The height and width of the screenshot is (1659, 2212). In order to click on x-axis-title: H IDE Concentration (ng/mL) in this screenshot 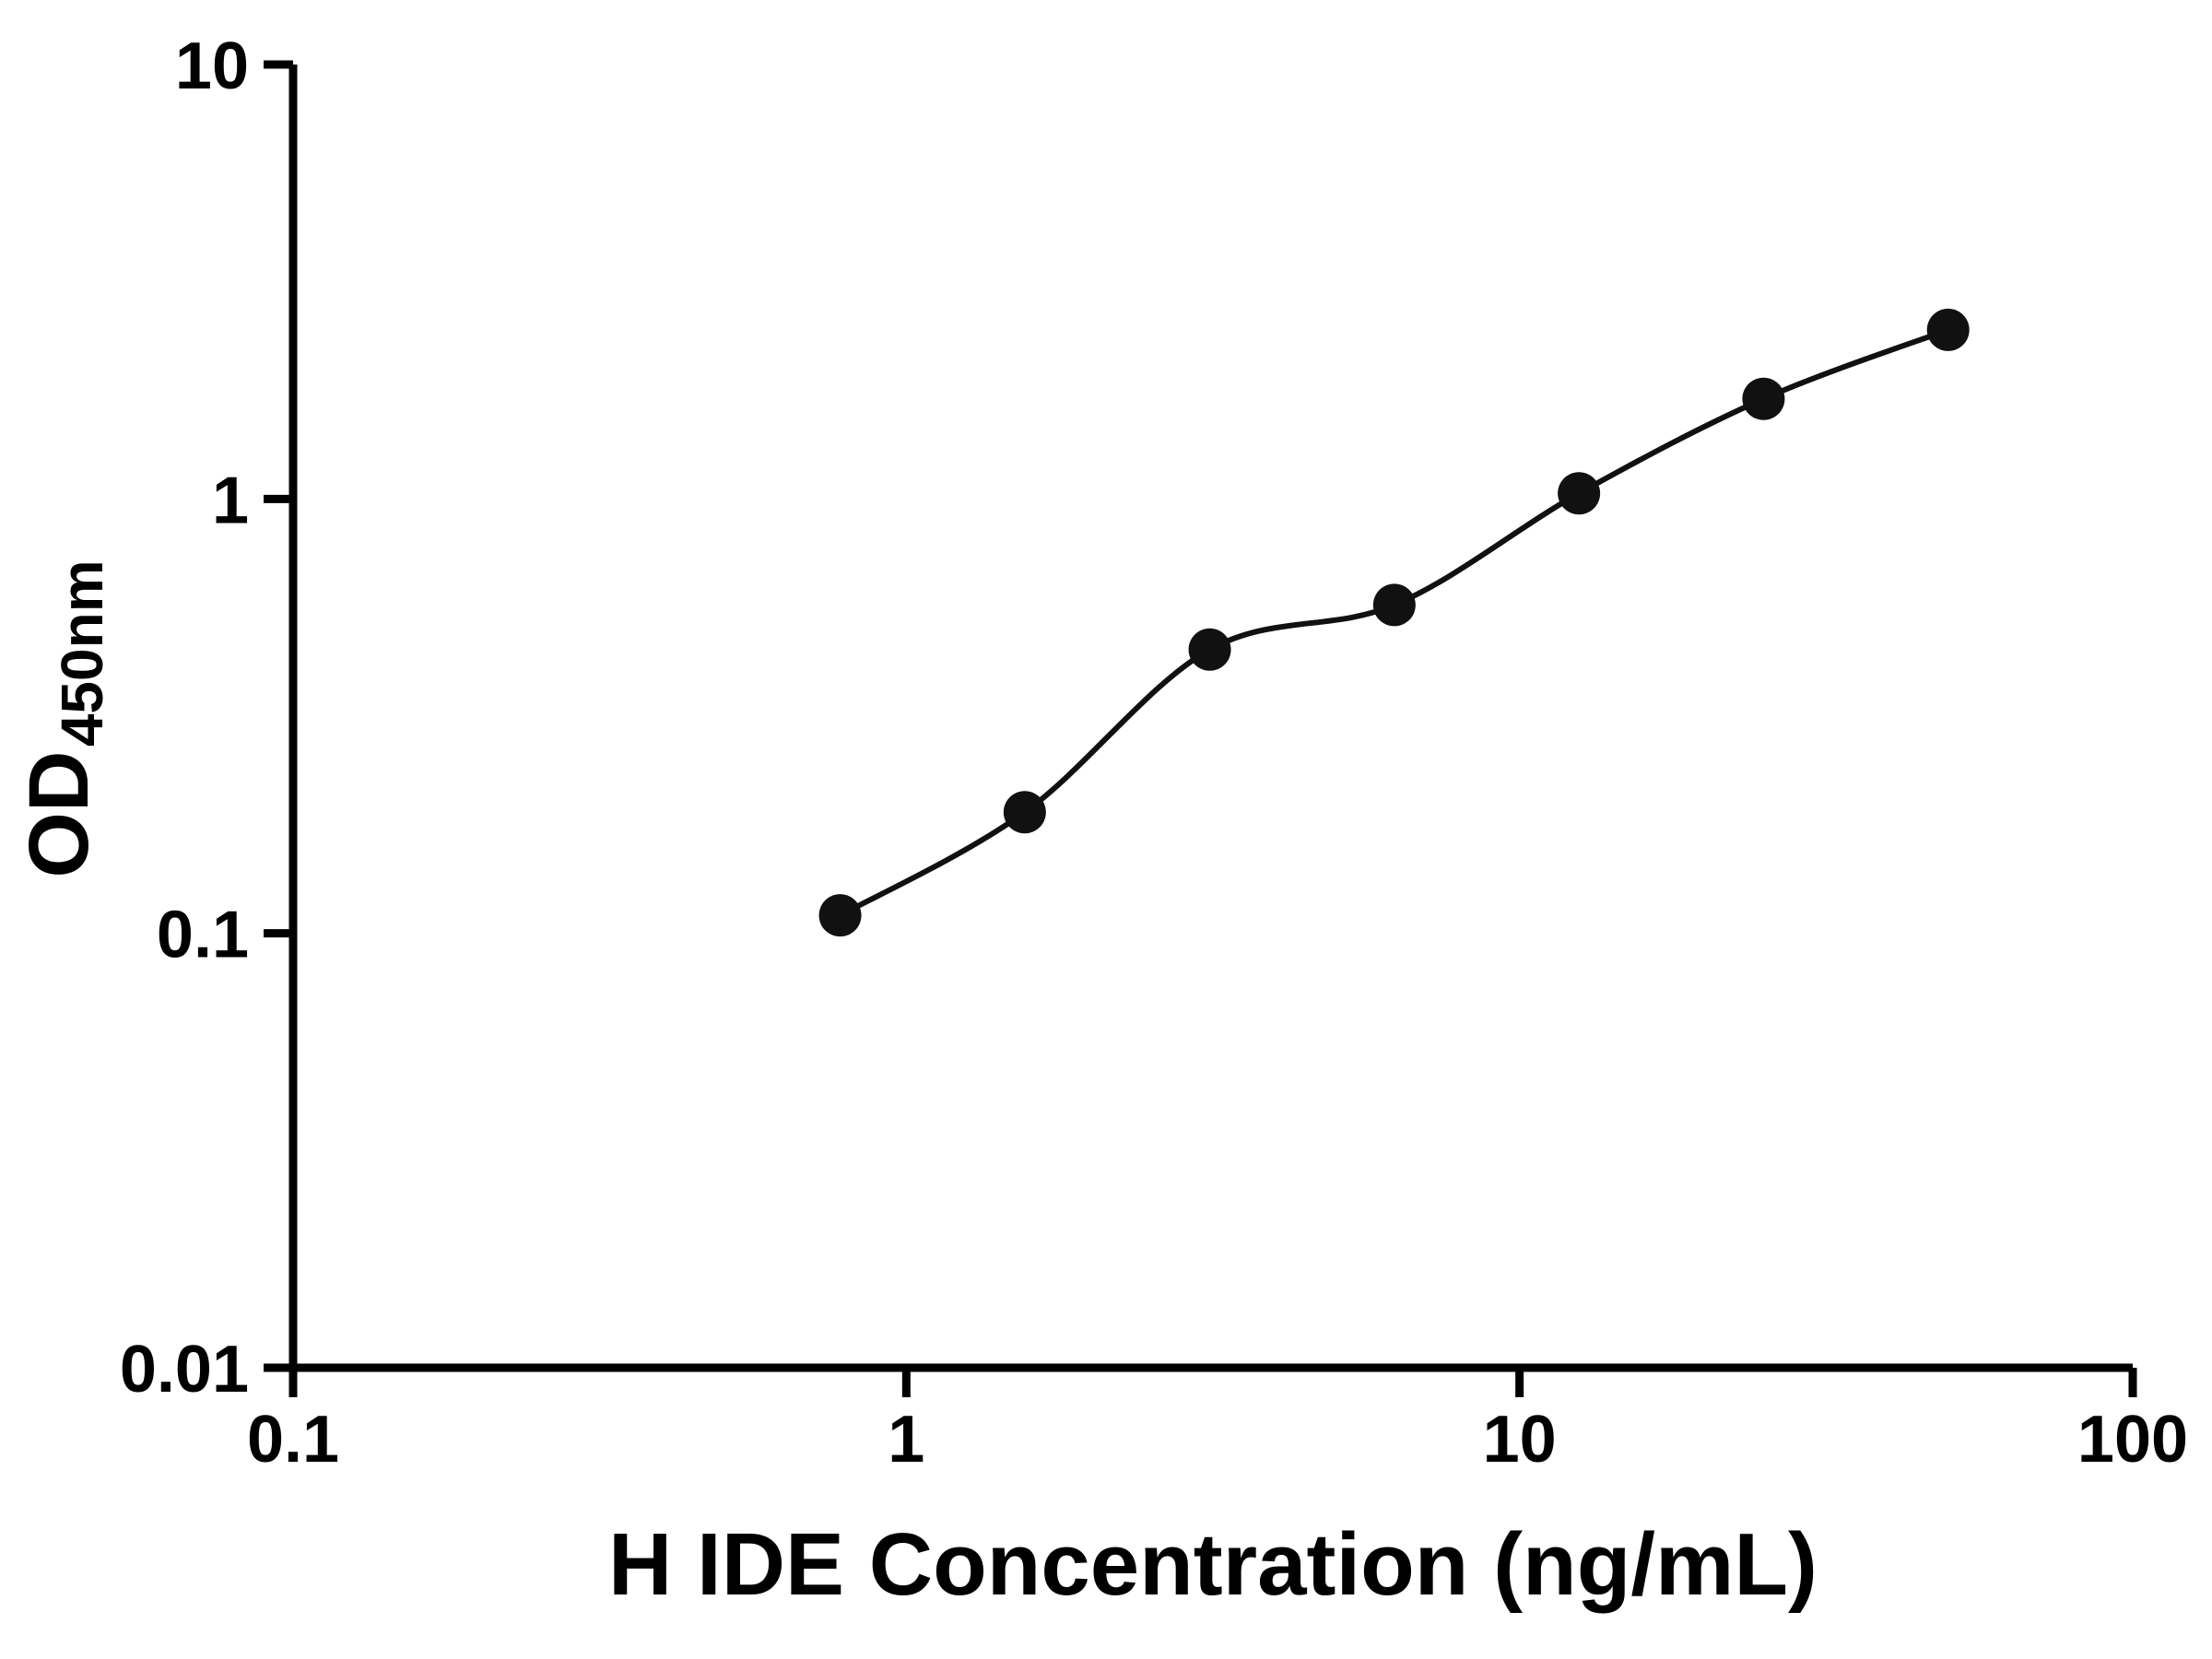, I will do `click(1213, 1564)`.